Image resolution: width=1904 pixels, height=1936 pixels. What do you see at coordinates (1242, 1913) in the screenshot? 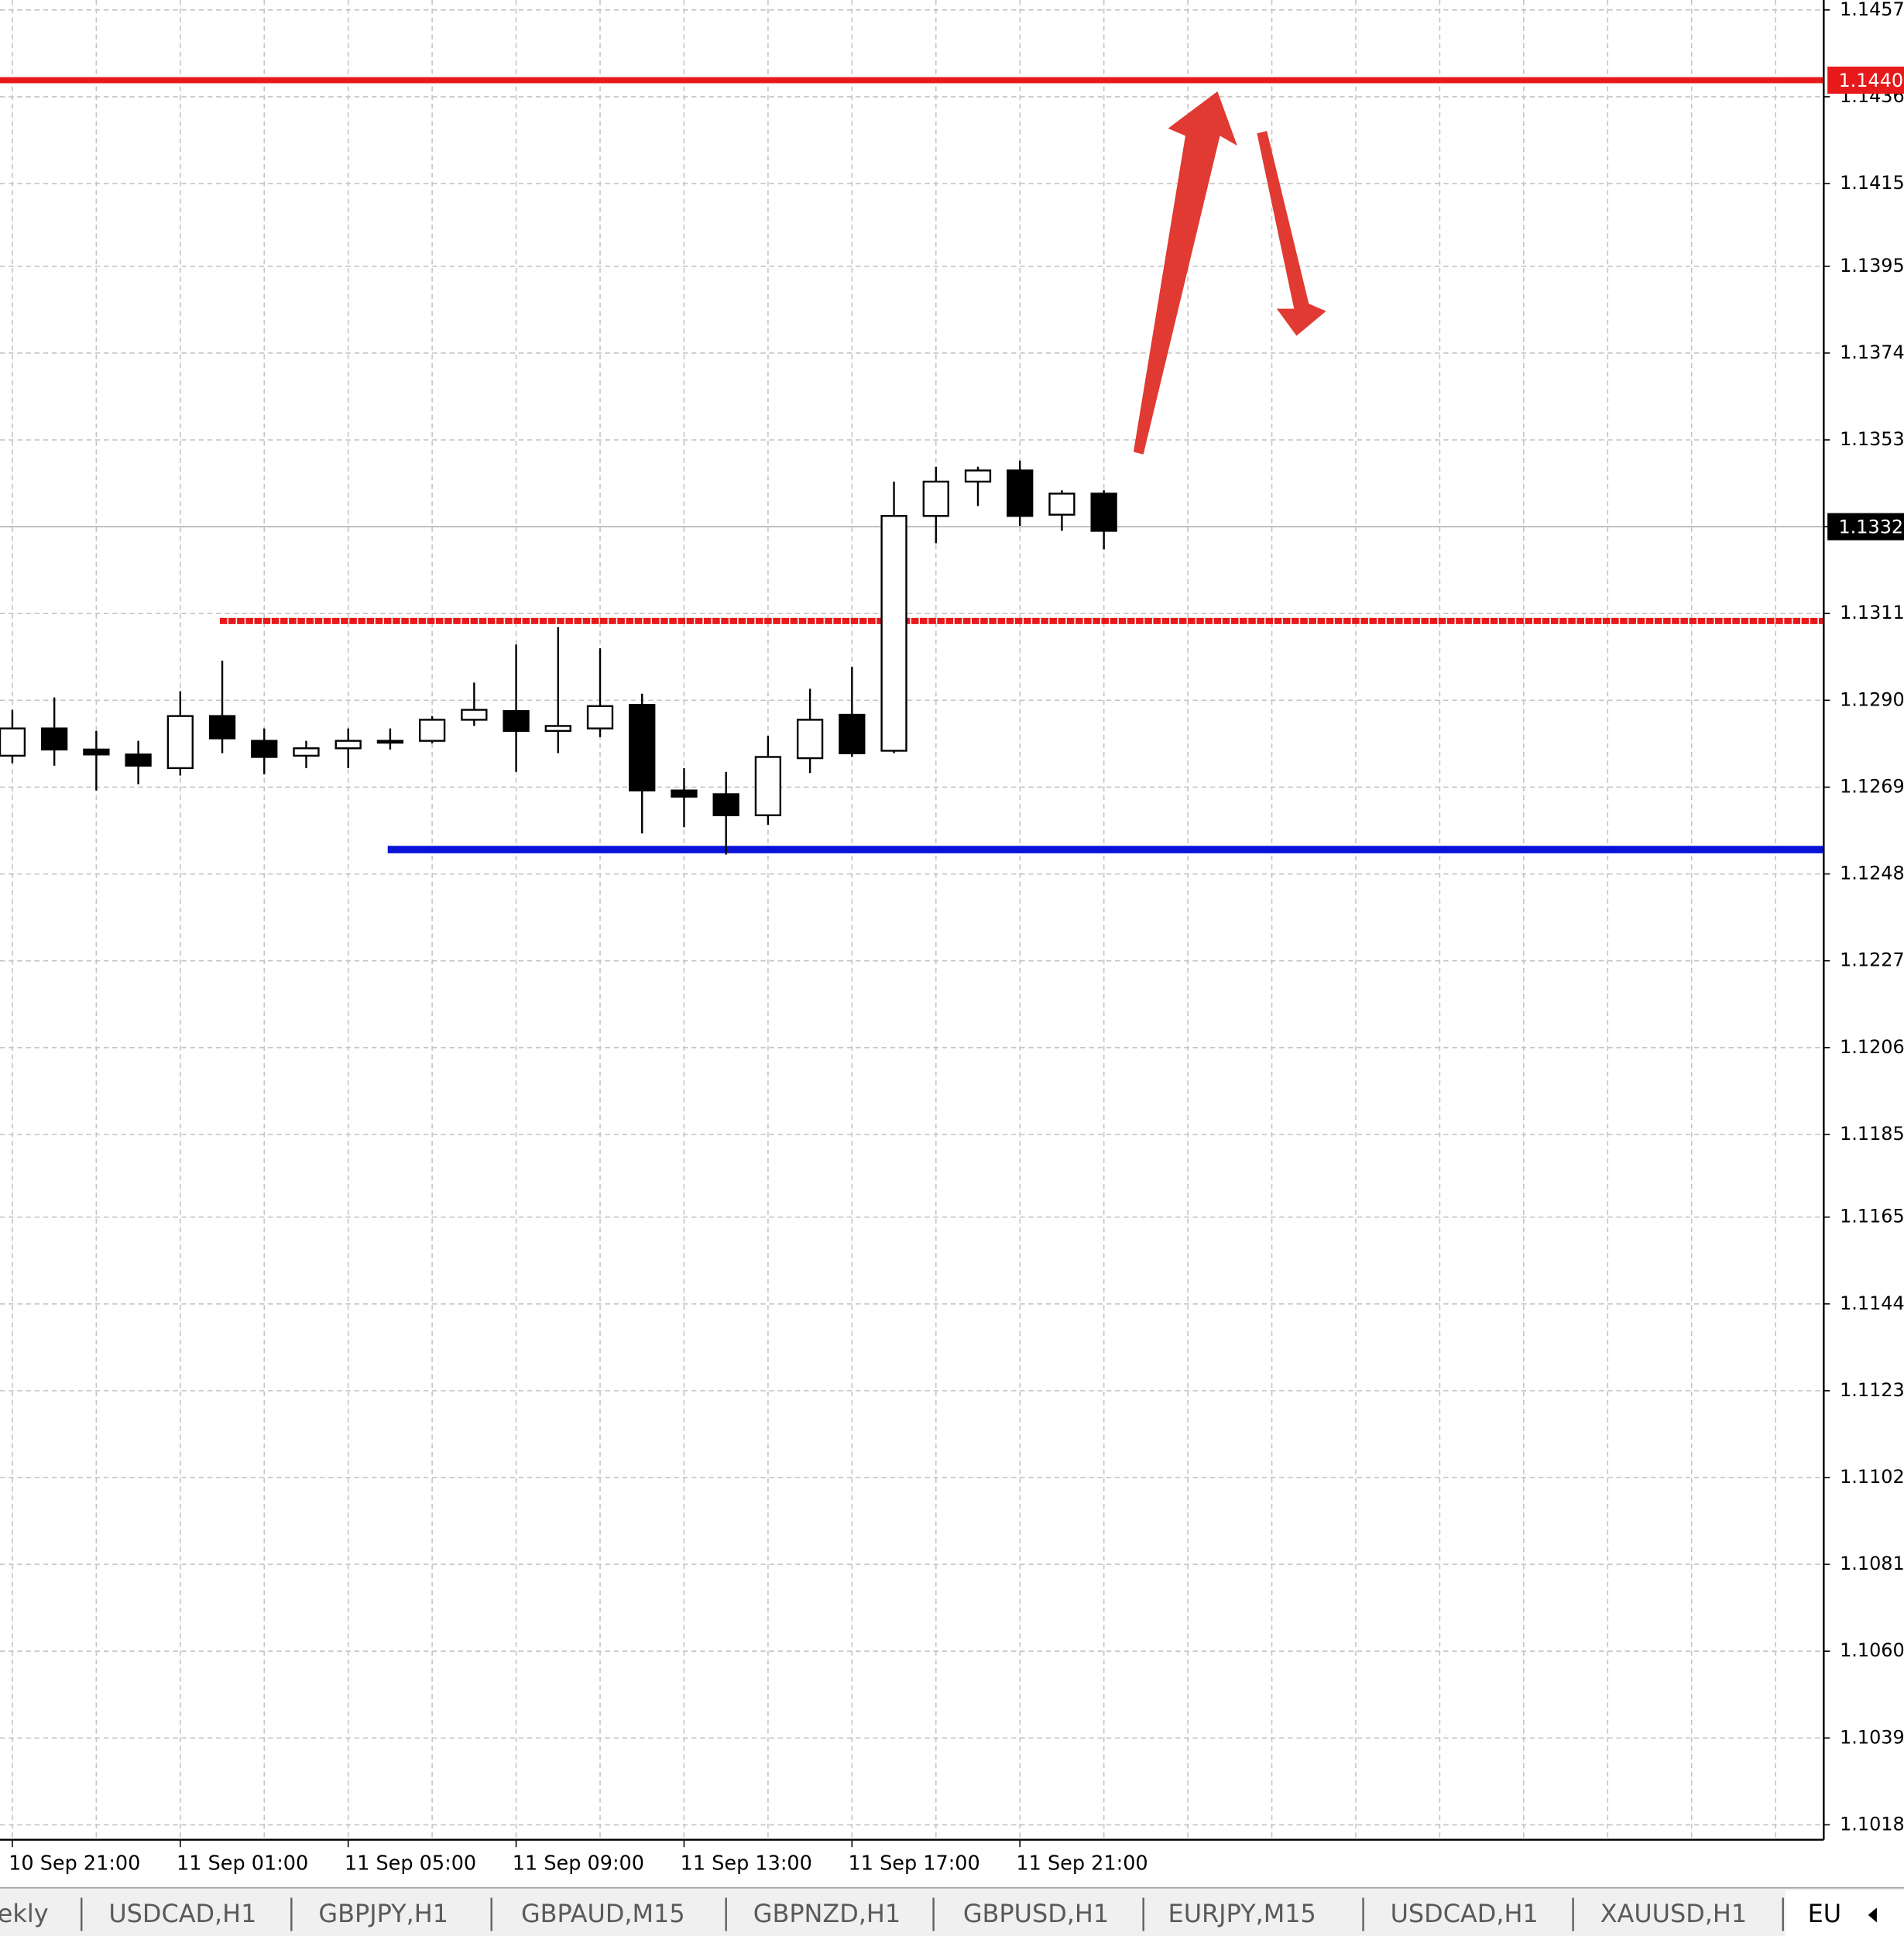
I see `tab-label: EURJPY,M15` at bounding box center [1242, 1913].